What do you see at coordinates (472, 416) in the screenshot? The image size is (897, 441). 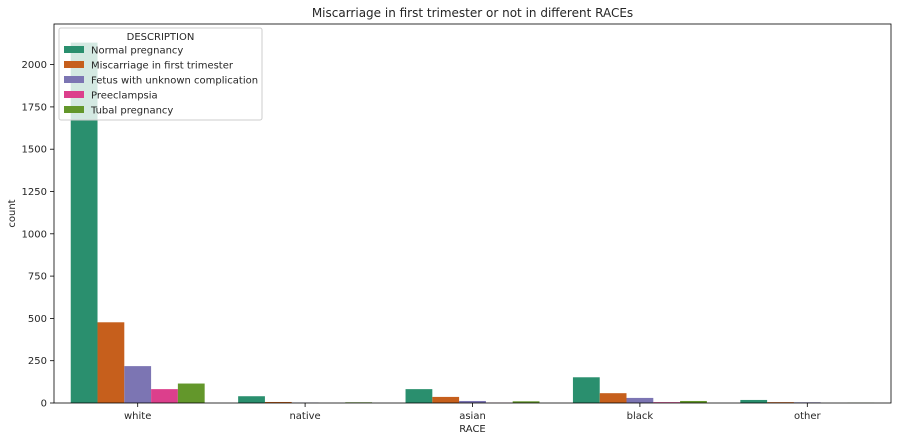 I see `x-tick-label-asian: asian` at bounding box center [472, 416].